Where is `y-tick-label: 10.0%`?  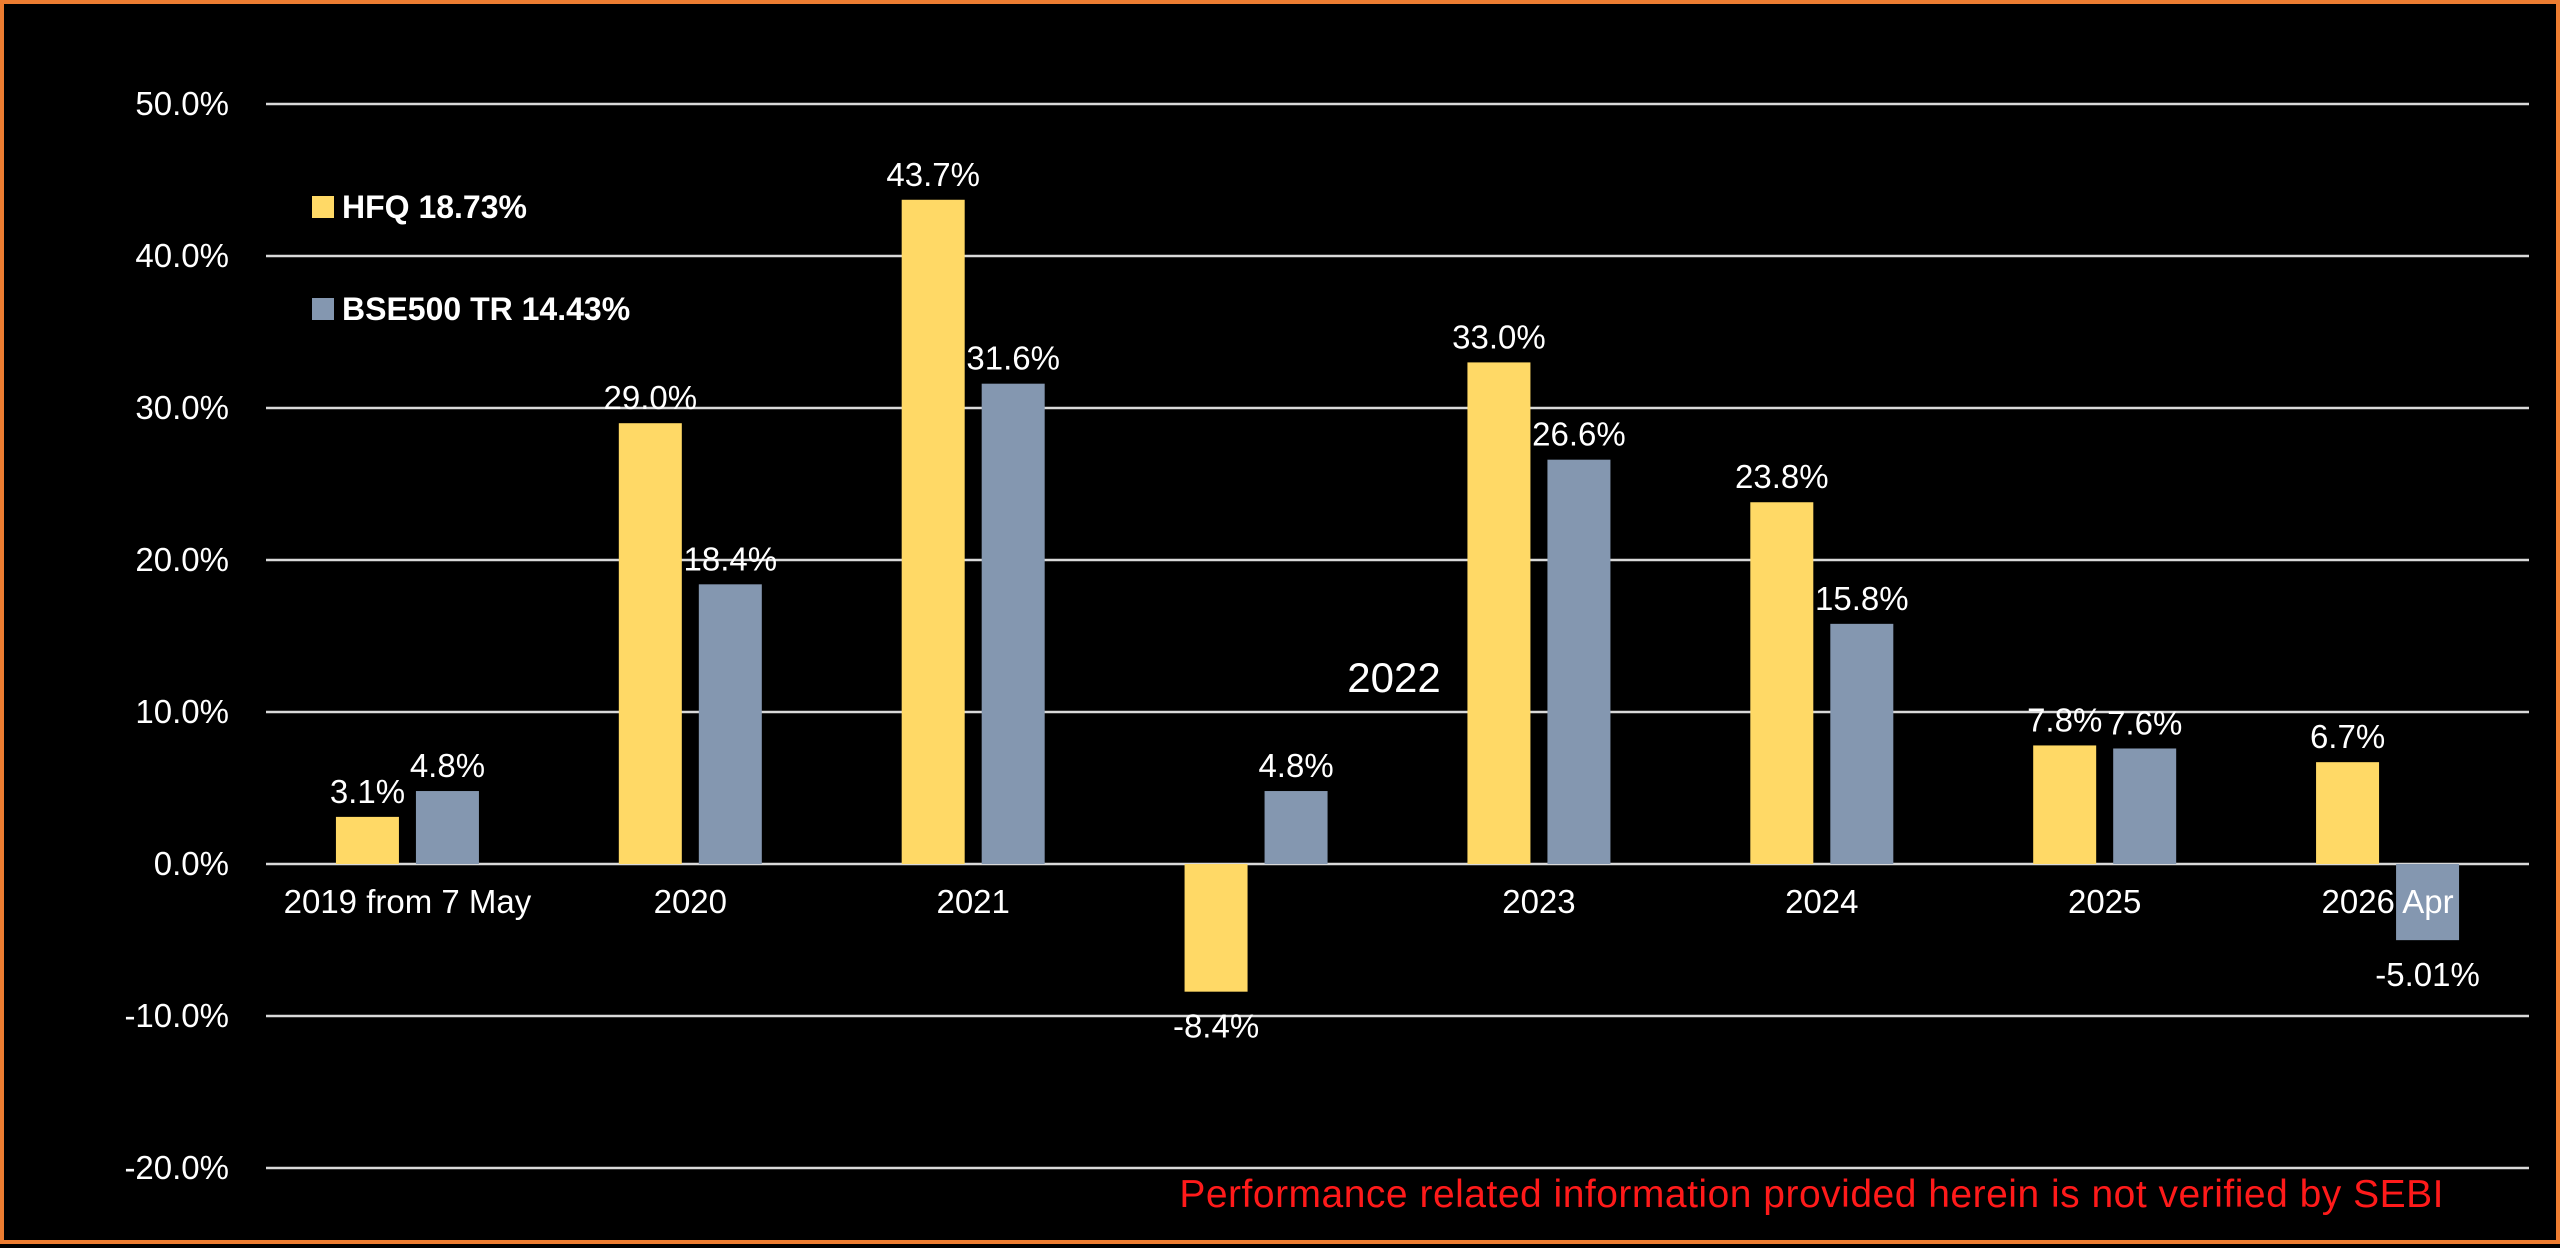 y-tick-label: 10.0% is located at coordinates (182, 711).